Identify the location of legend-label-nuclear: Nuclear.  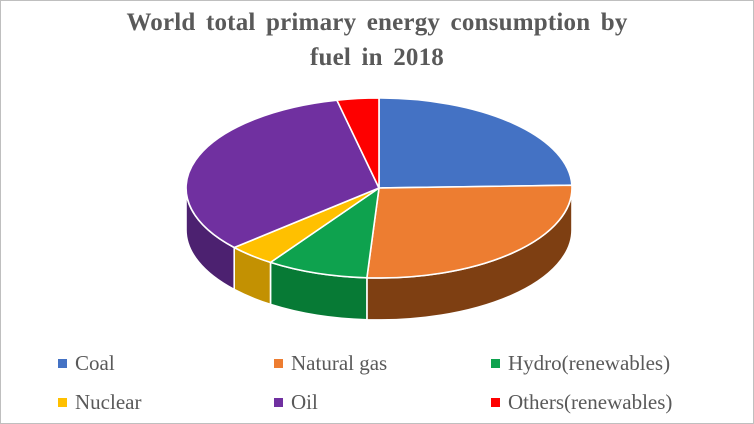
(108, 401).